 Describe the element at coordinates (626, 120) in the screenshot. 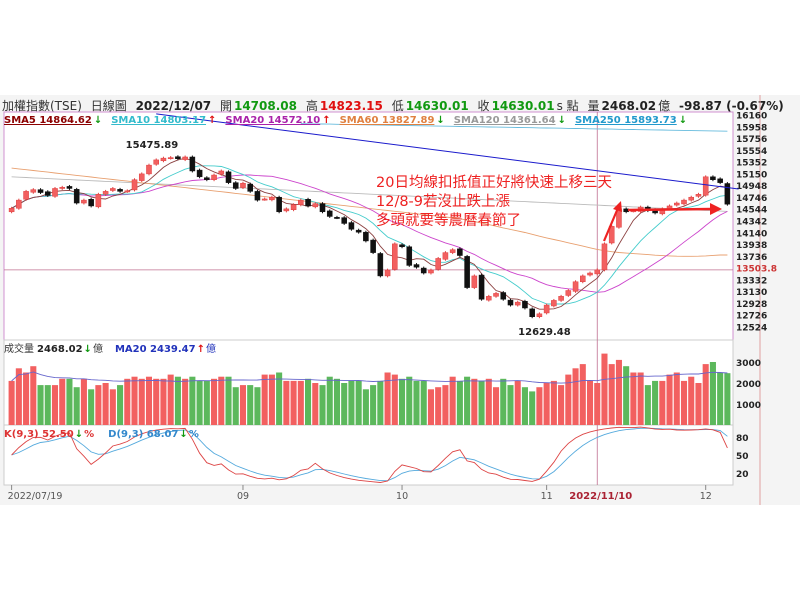

I see `ma-legend-item: SMA250 15893.73` at that location.